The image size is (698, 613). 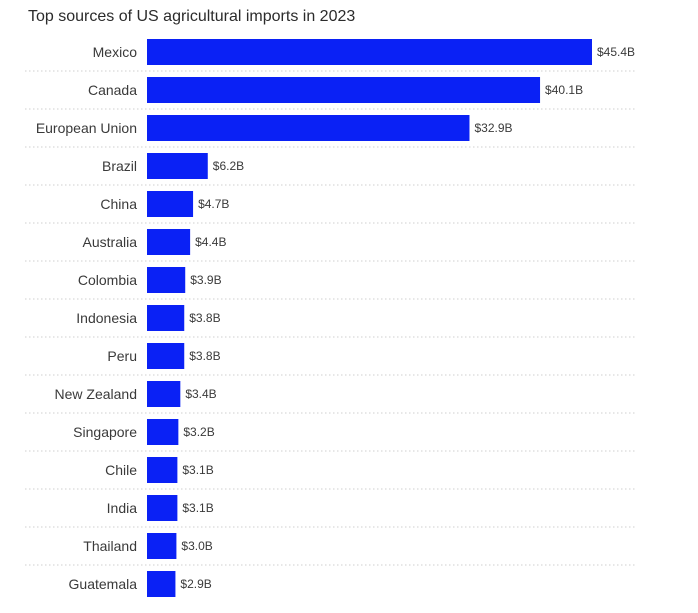 What do you see at coordinates (115, 52) in the screenshot?
I see `category-label: Mexico` at bounding box center [115, 52].